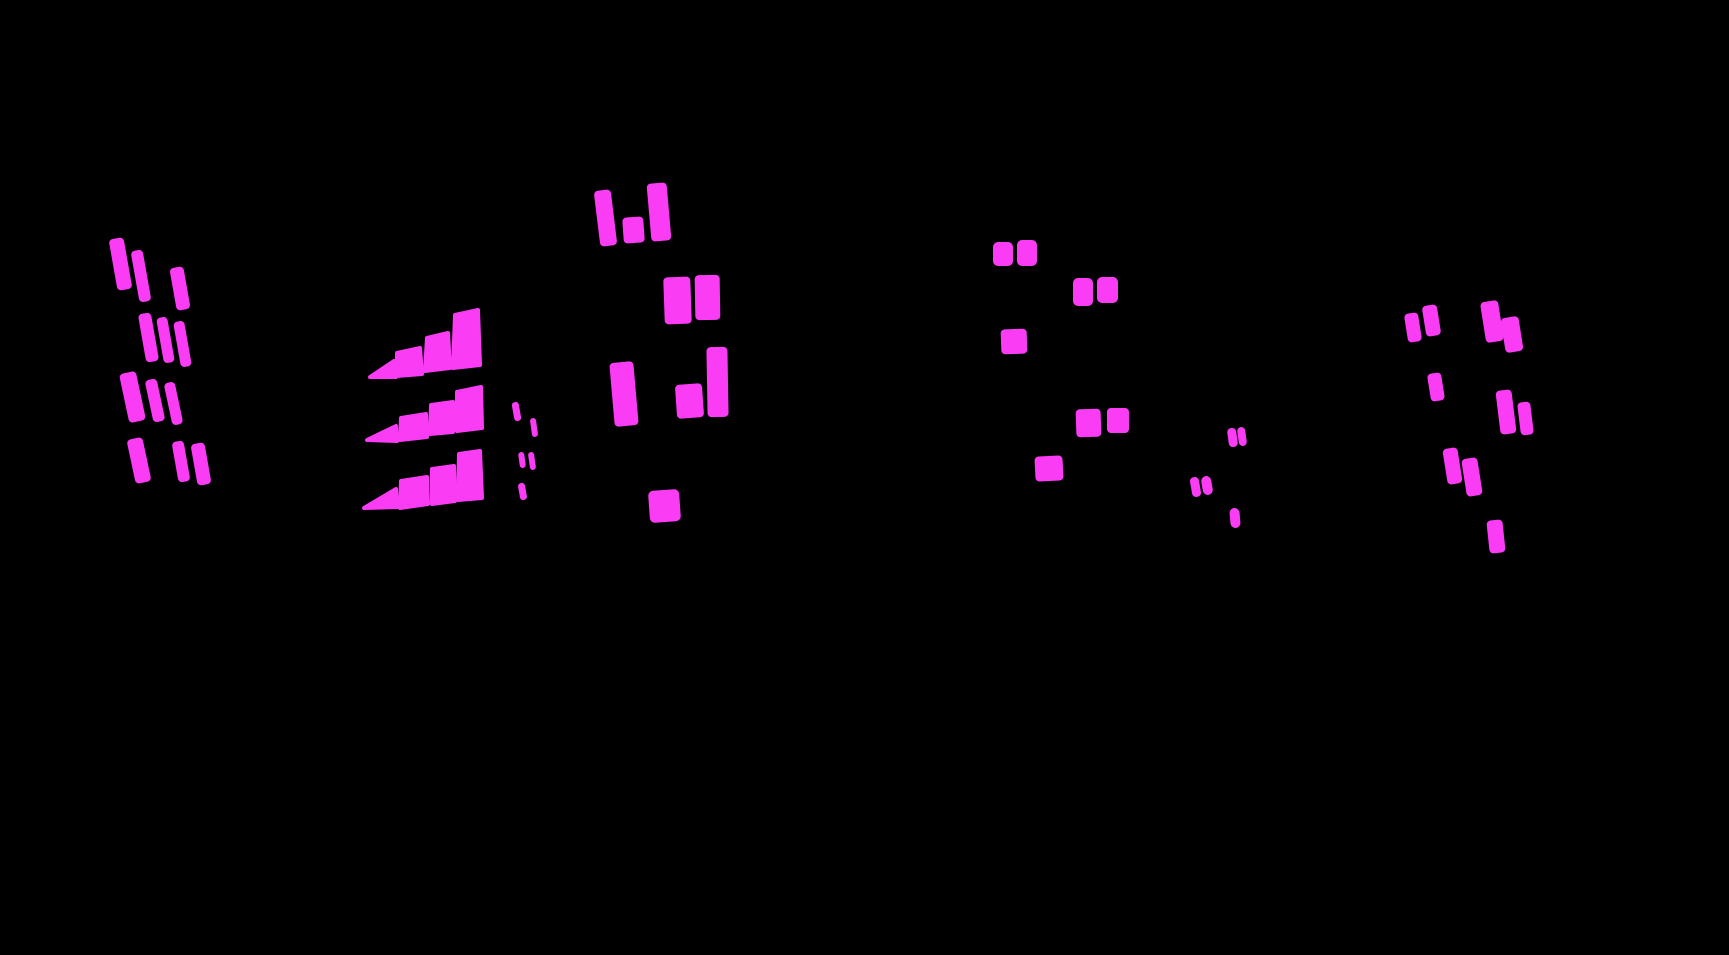  I want to click on building-b-slivers-window-light-S5, so click(522, 491).